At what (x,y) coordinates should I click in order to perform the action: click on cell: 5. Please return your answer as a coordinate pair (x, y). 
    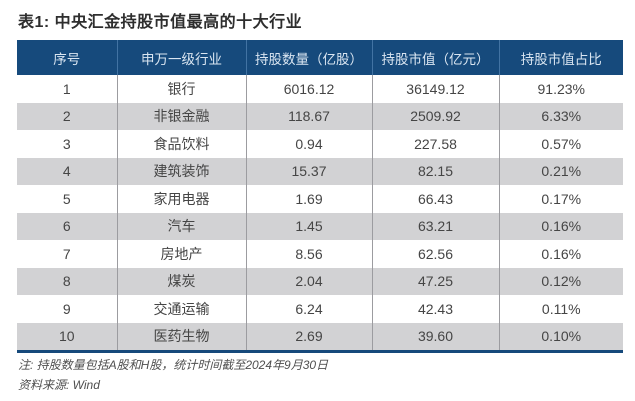
    Looking at the image, I should click on (67, 199).